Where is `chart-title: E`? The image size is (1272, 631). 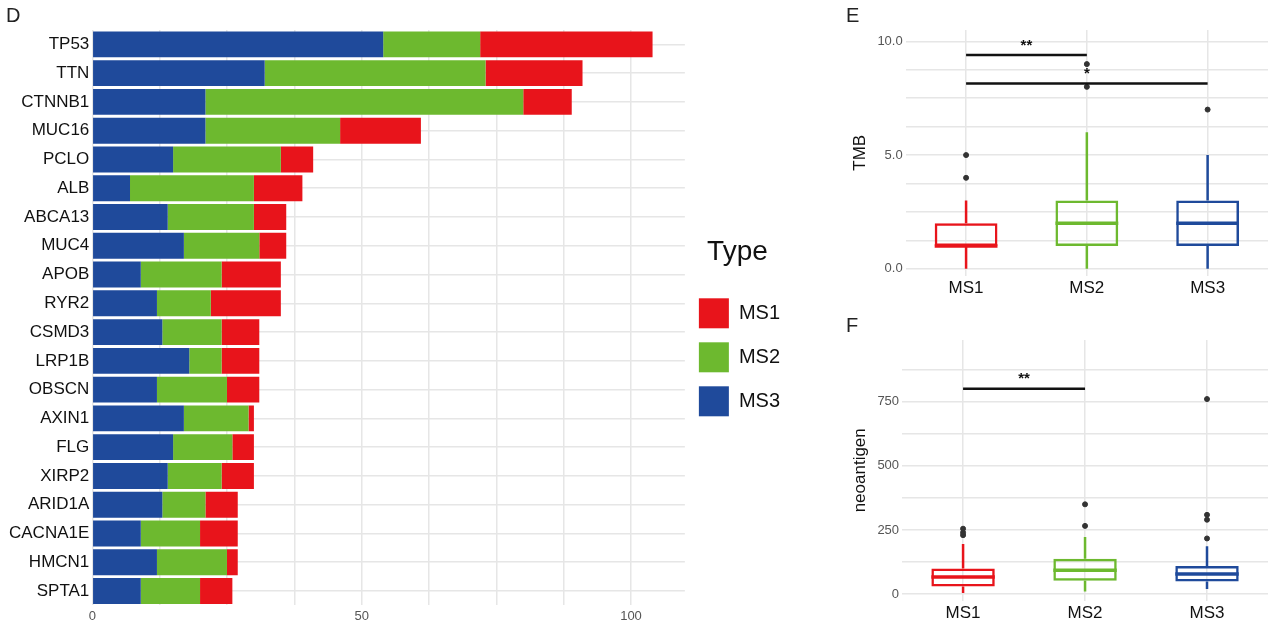 chart-title: E is located at coordinates (853, 14).